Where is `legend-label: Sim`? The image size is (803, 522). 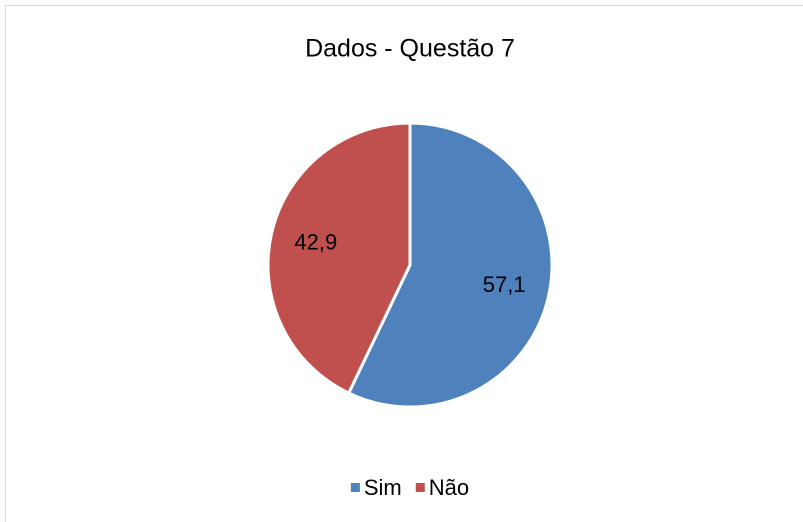
legend-label: Sim is located at coordinates (383, 487).